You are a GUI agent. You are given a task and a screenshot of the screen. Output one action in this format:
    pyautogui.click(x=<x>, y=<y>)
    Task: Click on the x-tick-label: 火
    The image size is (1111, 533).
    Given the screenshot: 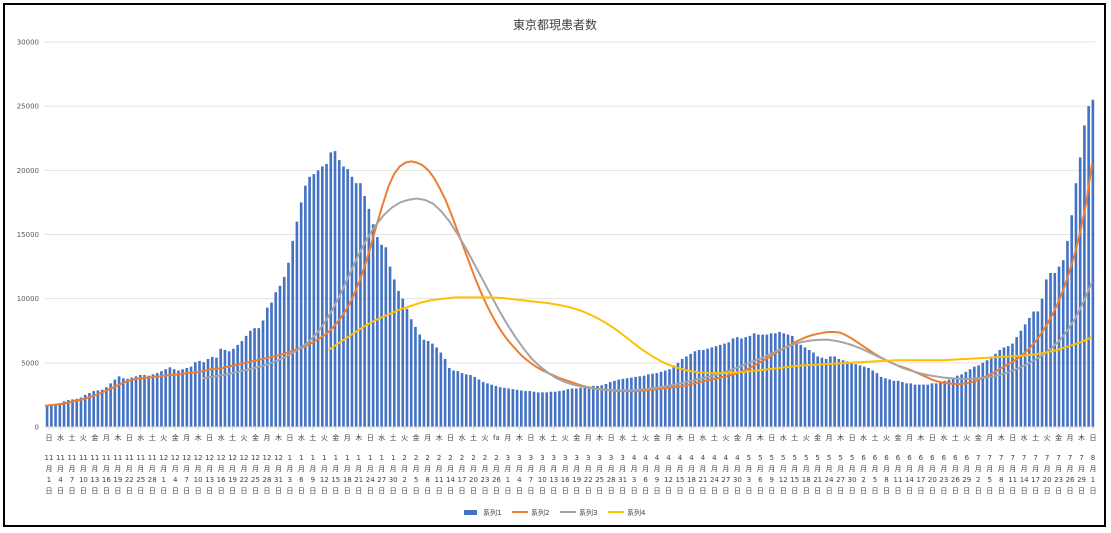 What is the action you would take?
    pyautogui.click(x=645, y=438)
    